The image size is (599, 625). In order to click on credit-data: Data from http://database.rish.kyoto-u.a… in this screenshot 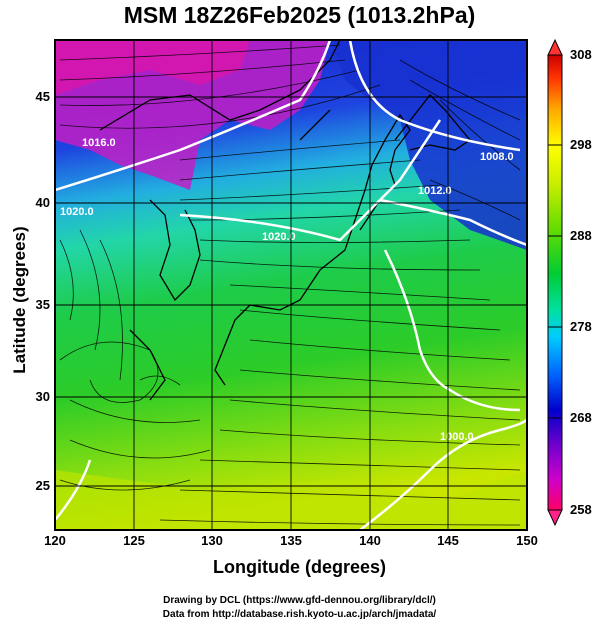, I will do `click(299, 614)`.